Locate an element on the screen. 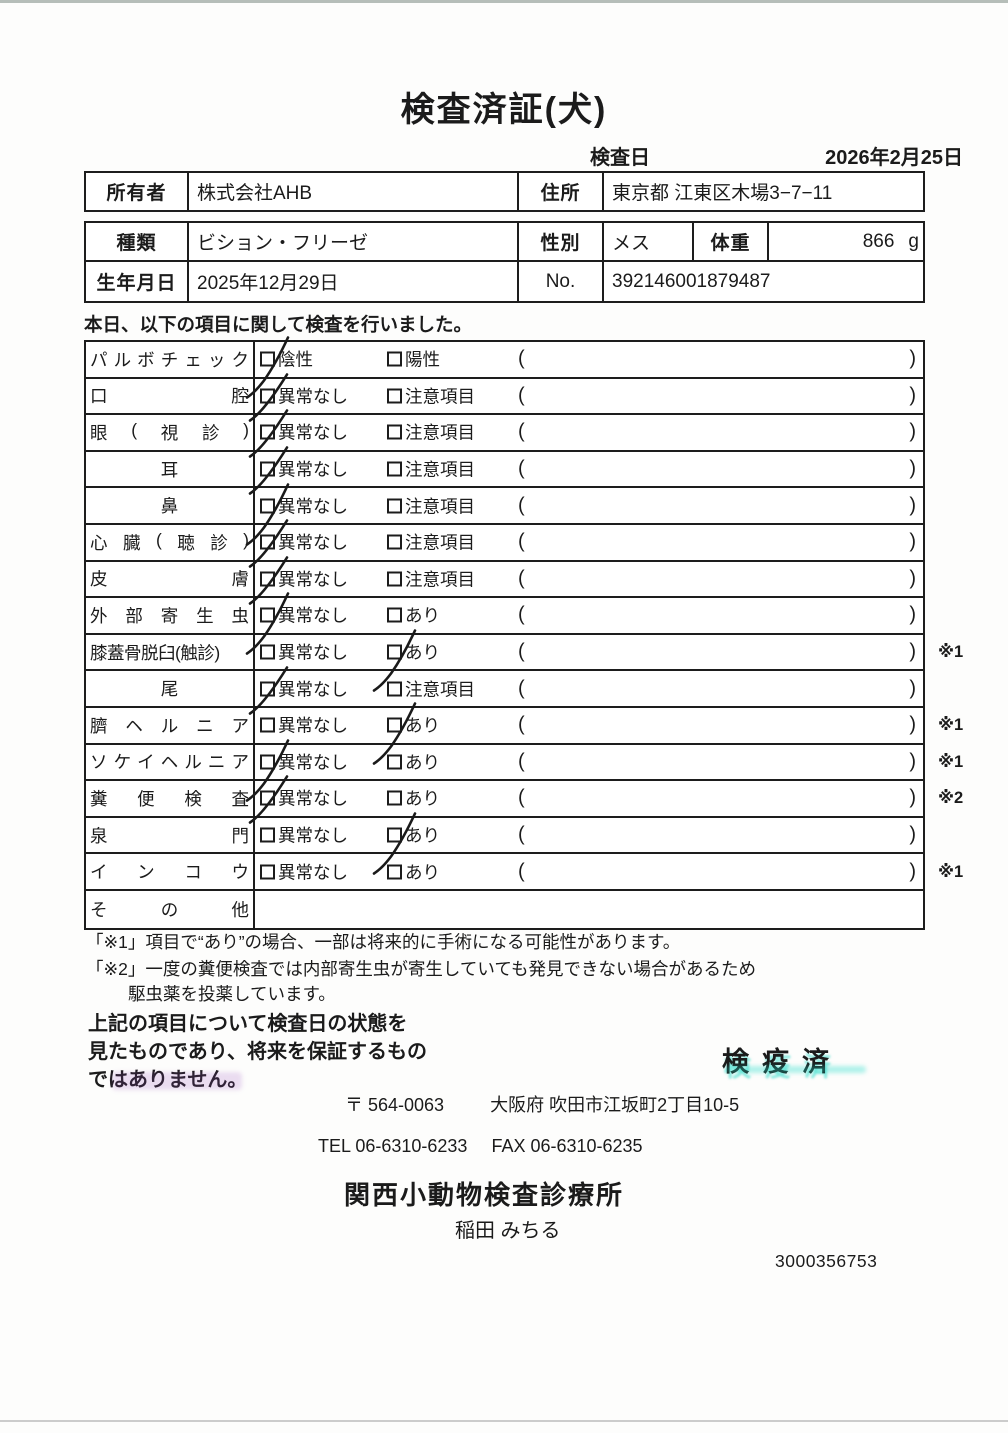 The image size is (1008, 1433). sex-label: 性別 is located at coordinates (559, 241).